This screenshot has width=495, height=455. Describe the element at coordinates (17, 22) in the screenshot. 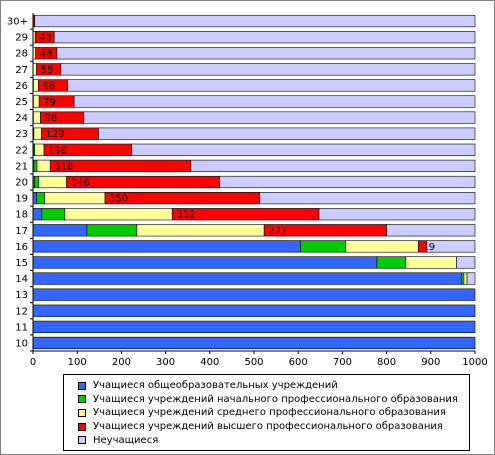

I see `y-tick-label: 30+` at that location.